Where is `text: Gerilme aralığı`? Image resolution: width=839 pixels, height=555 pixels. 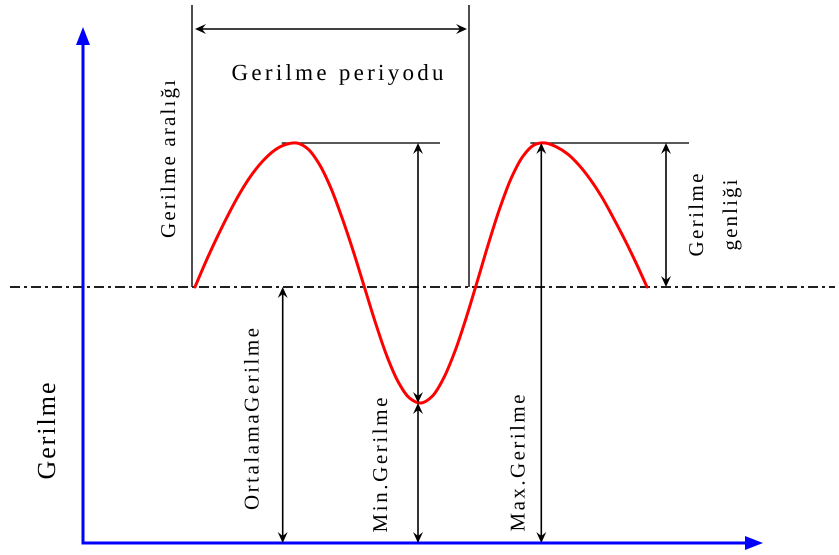 text: Gerilme aralığı is located at coordinates (168, 159).